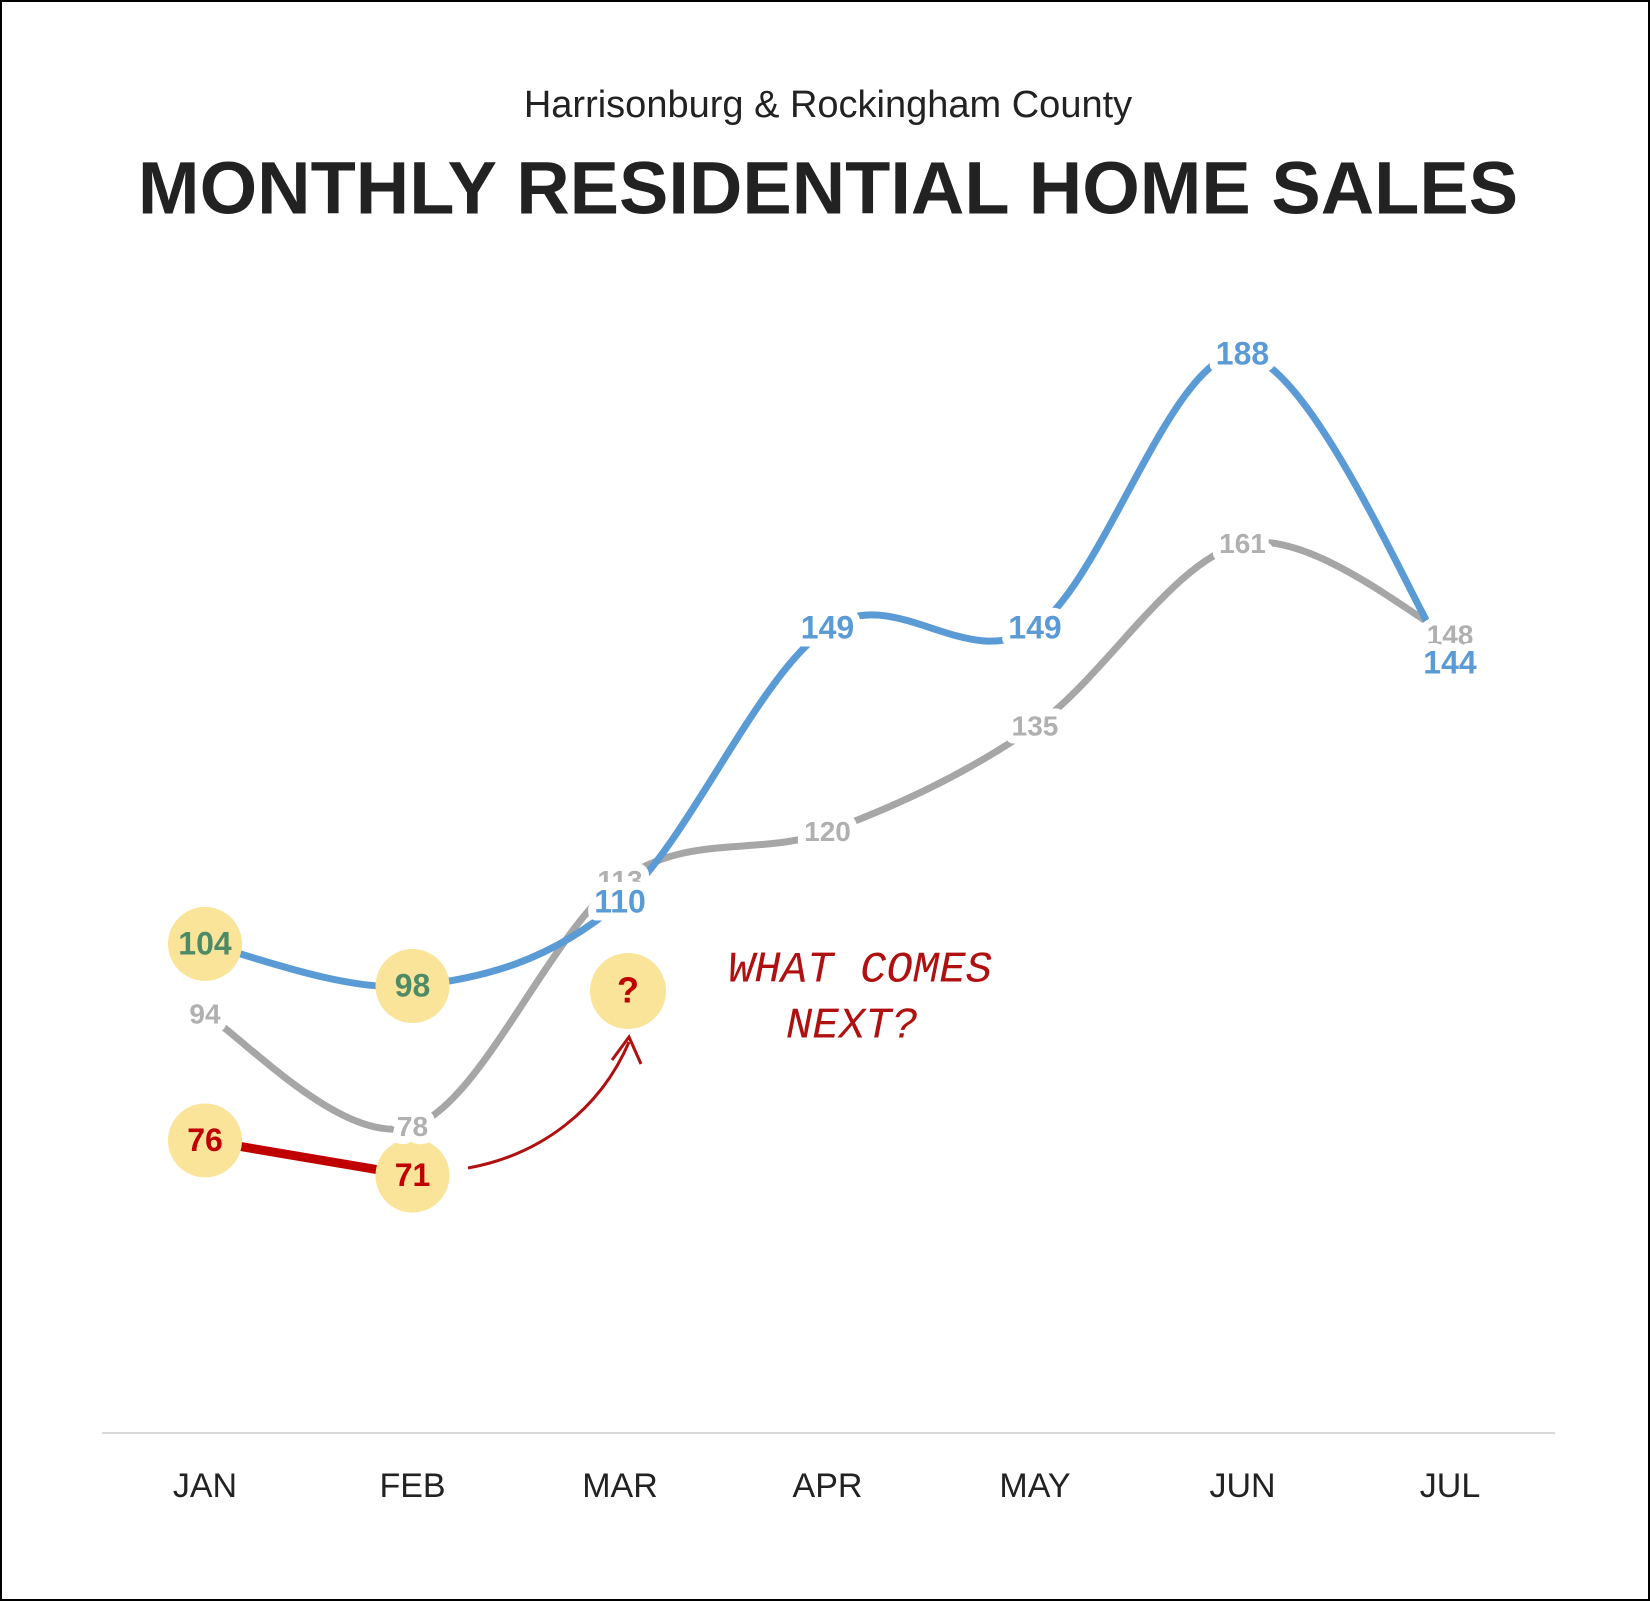 Image resolution: width=1650 pixels, height=1601 pixels. What do you see at coordinates (1242, 1486) in the screenshot?
I see `x-tick-label: JUN` at bounding box center [1242, 1486].